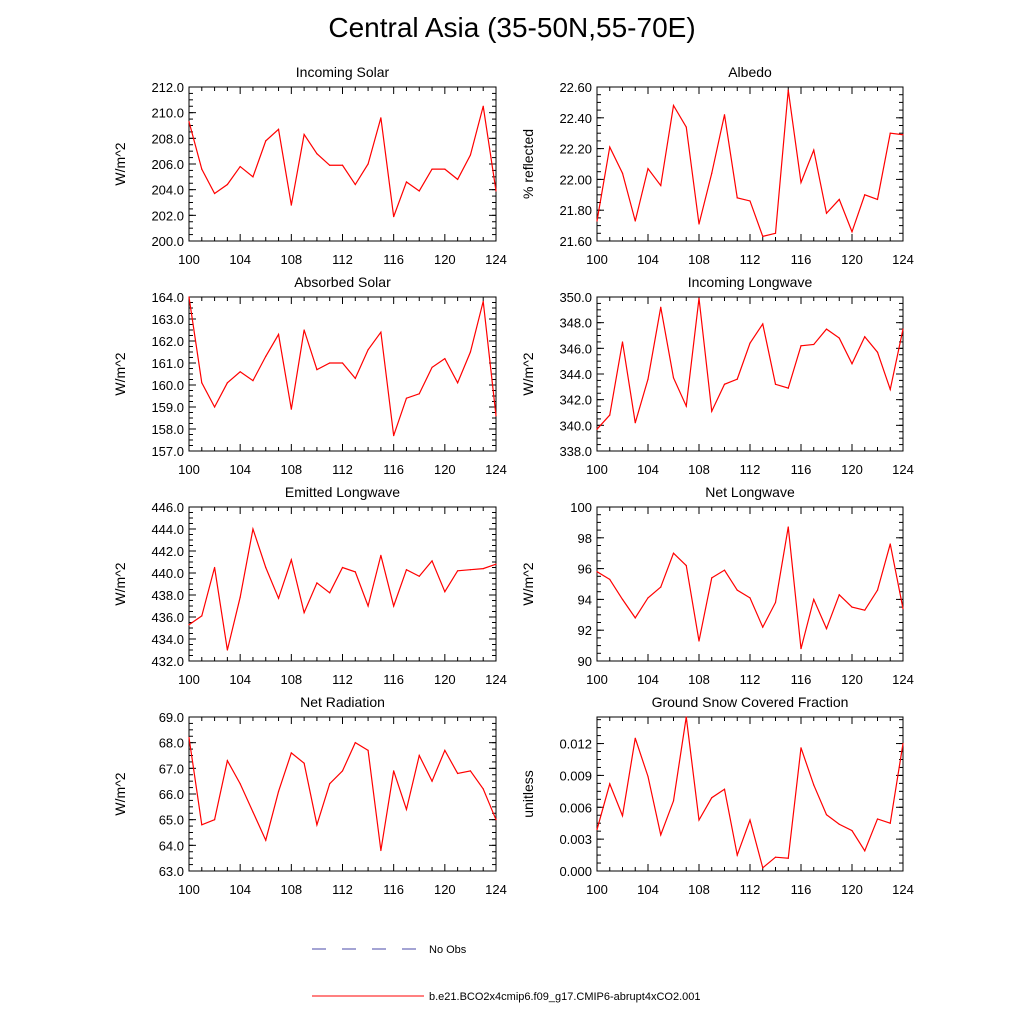 Image resolution: width=1024 pixels, height=1024 pixels. I want to click on y-tick-label: 0.006, so click(575, 807).